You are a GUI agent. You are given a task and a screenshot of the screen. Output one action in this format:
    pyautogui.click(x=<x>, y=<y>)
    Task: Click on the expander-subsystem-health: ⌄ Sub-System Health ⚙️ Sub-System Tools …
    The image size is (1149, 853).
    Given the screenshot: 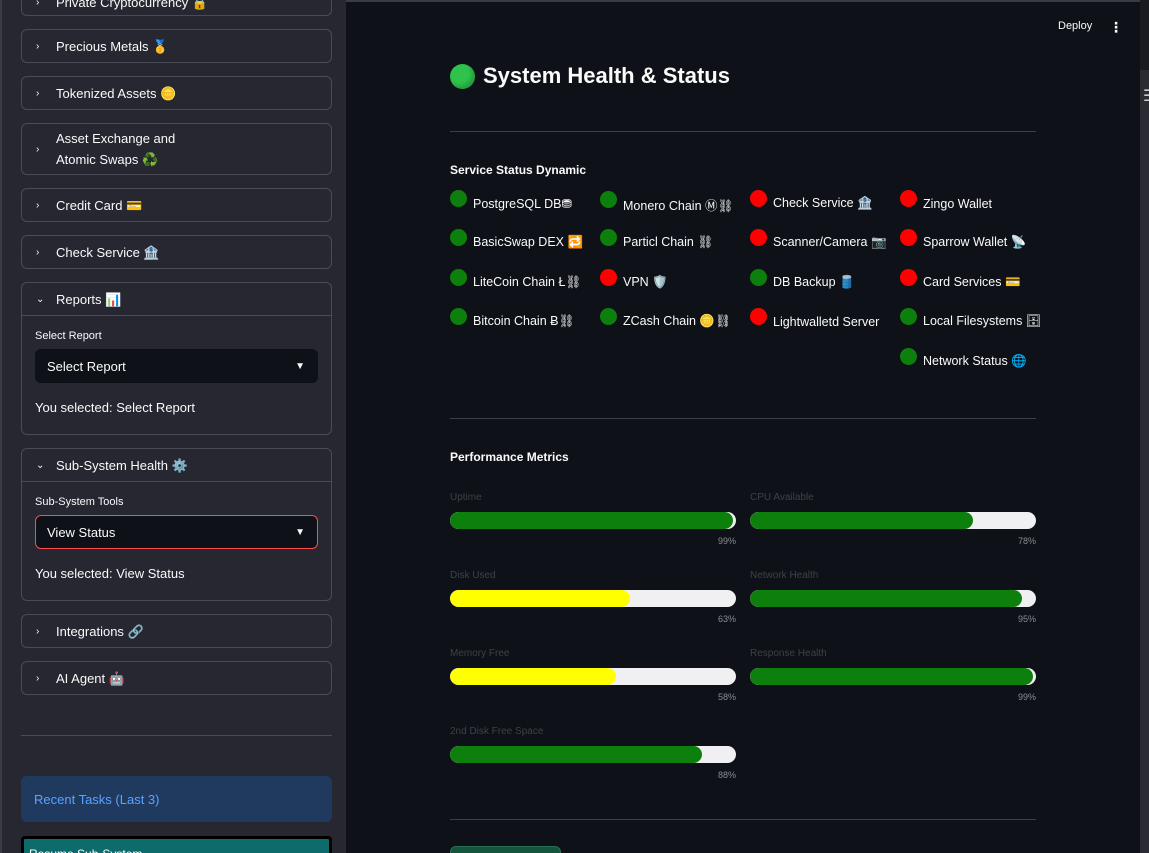 What is the action you would take?
    pyautogui.click(x=176, y=524)
    